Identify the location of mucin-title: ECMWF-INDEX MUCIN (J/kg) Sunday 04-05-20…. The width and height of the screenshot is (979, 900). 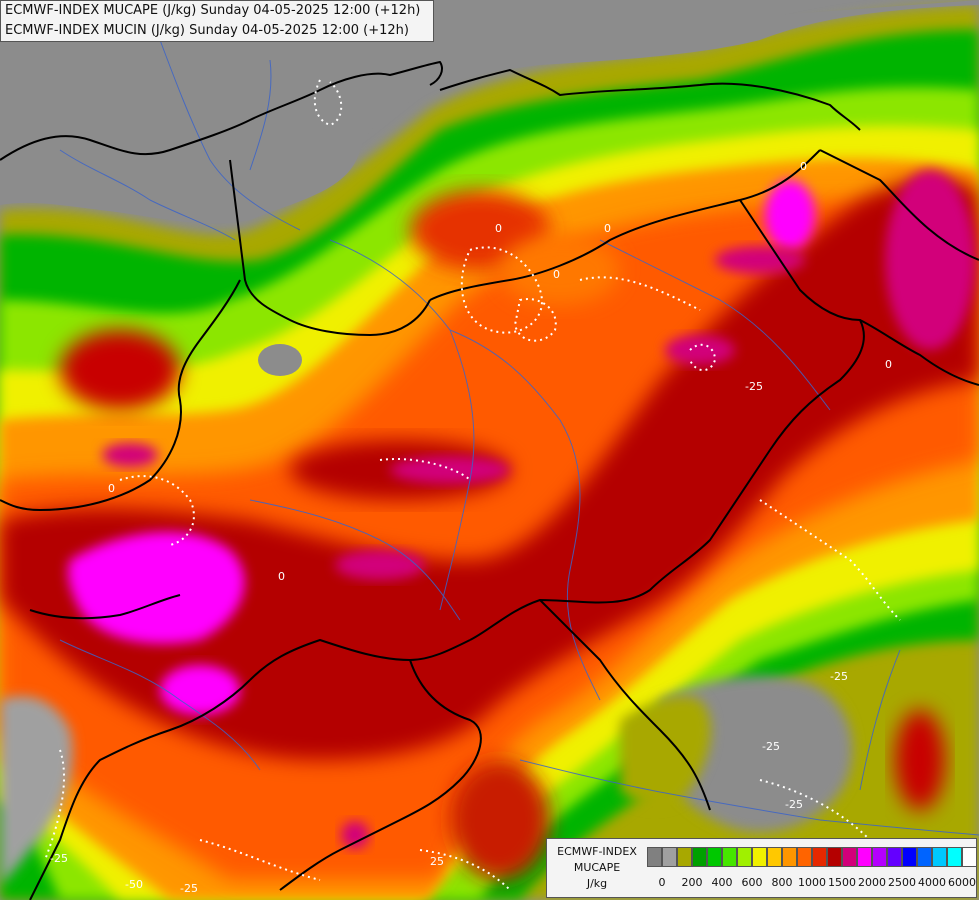
(207, 30).